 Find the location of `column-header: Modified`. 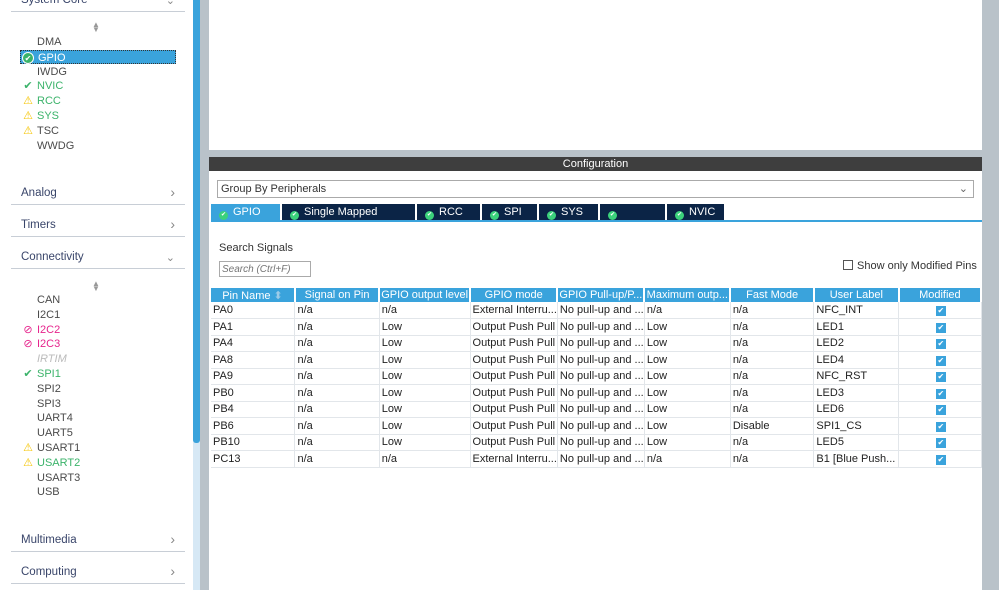

column-header: Modified is located at coordinates (940, 295).